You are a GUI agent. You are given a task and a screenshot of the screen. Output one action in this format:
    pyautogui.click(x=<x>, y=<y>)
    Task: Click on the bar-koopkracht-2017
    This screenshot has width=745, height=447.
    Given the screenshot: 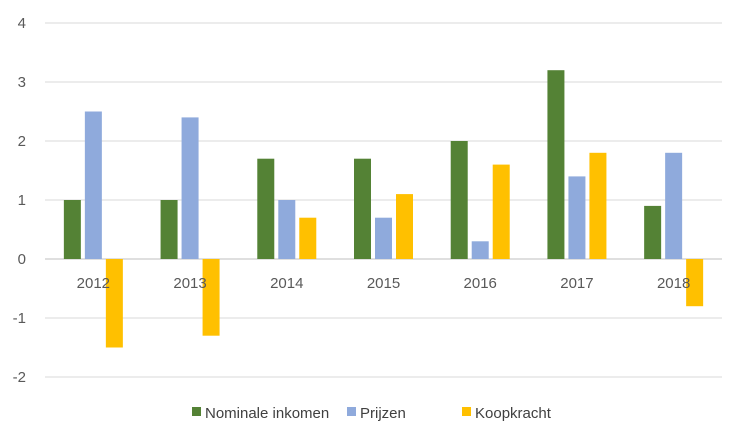 What is the action you would take?
    pyautogui.click(x=598, y=205)
    